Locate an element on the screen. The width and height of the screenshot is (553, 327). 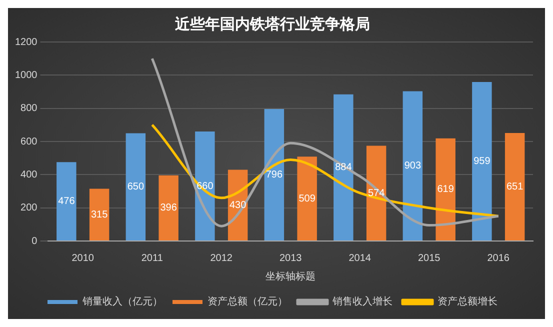
x-tick-label: 2015 is located at coordinates (429, 258).